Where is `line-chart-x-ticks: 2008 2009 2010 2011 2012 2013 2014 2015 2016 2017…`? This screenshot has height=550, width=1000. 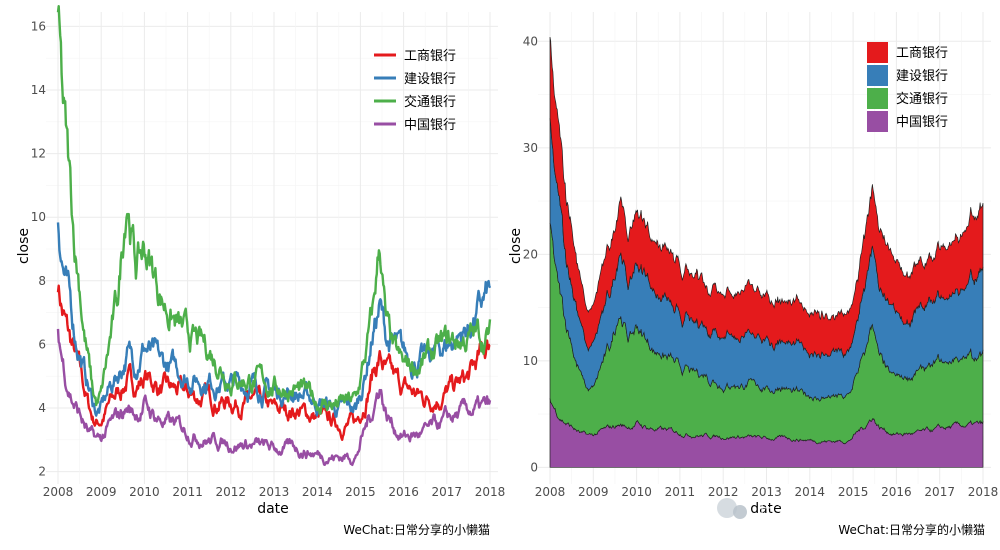 line-chart-x-ticks: 2008 2009 2010 2011 2012 2013 2014 2015 2016 2017… is located at coordinates (274, 492).